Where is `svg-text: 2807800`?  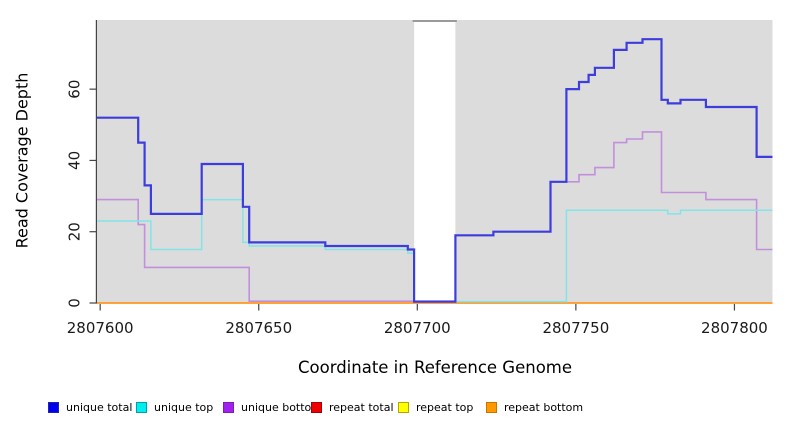
svg-text: 2807800 is located at coordinates (734, 328).